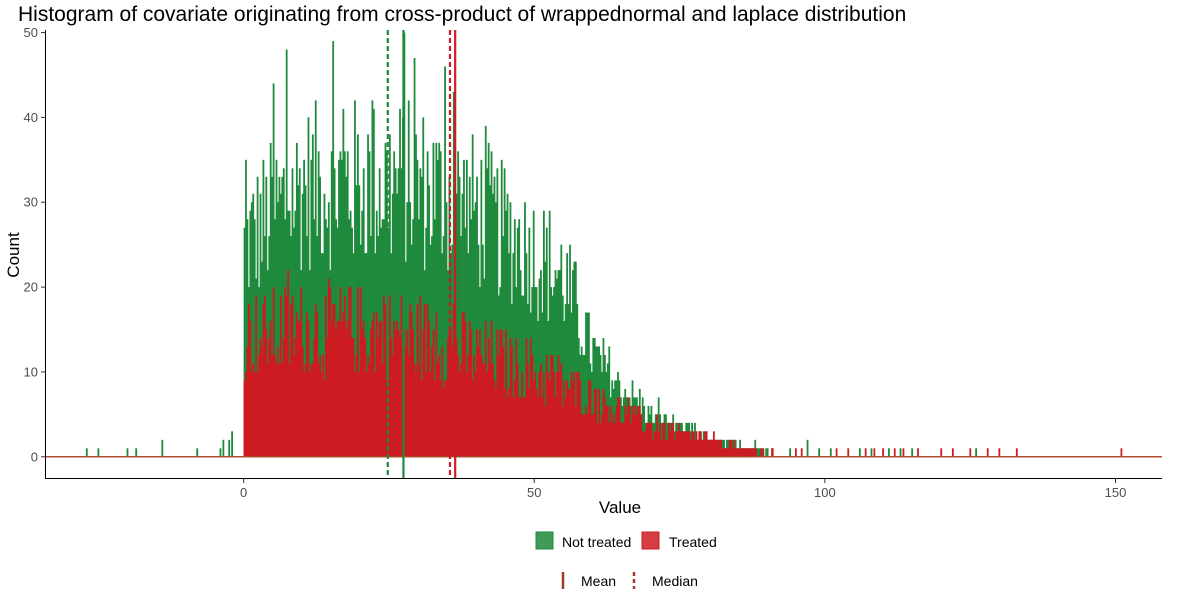  Describe the element at coordinates (1116, 492) in the screenshot. I see `x-tick-label: 150` at that location.